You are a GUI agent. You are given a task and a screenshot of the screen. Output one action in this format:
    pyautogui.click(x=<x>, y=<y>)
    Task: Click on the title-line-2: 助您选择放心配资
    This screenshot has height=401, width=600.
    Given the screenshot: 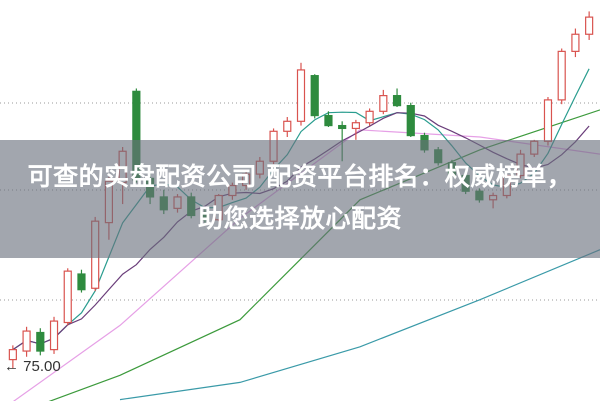 What is the action you would take?
    pyautogui.click(x=299, y=218)
    